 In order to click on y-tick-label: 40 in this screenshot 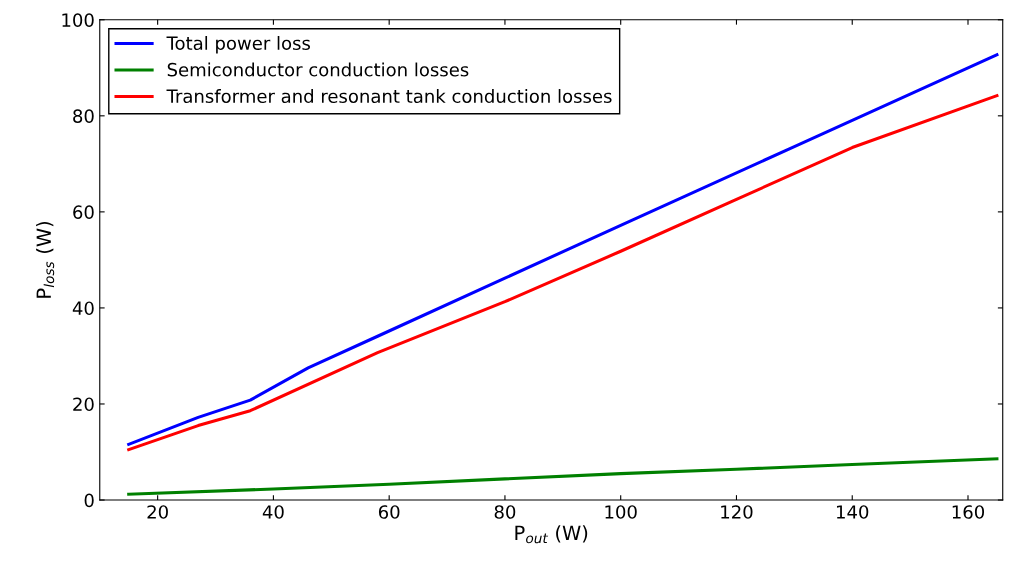, I will do `click(83, 308)`.